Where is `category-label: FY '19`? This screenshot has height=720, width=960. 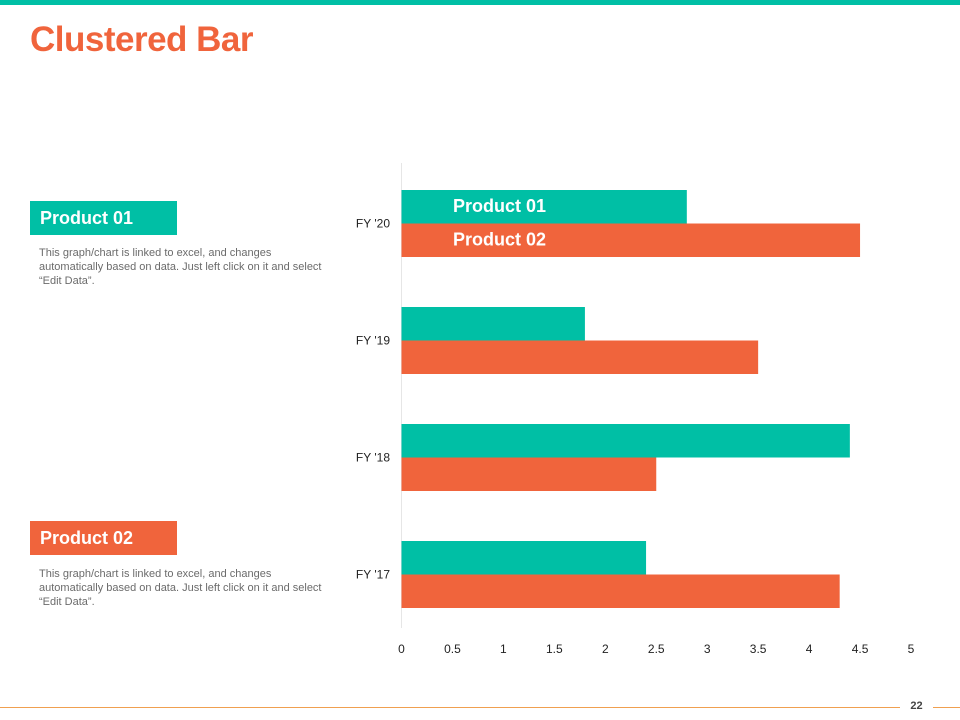
category-label: FY '19 is located at coordinates (373, 341).